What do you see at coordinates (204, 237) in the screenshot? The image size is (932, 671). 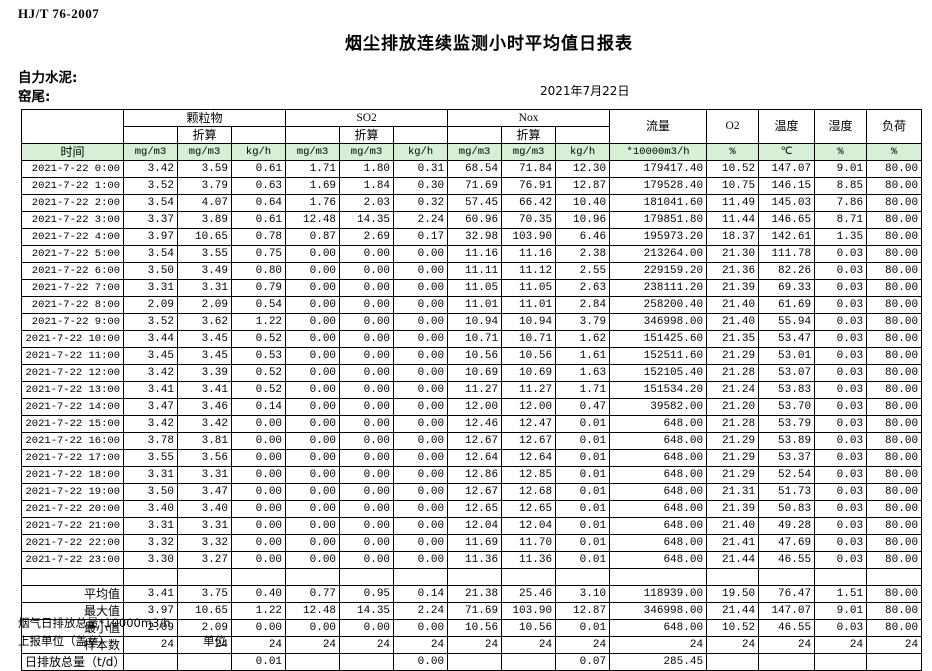 I see `cell-pmc: 10.65` at bounding box center [204, 237].